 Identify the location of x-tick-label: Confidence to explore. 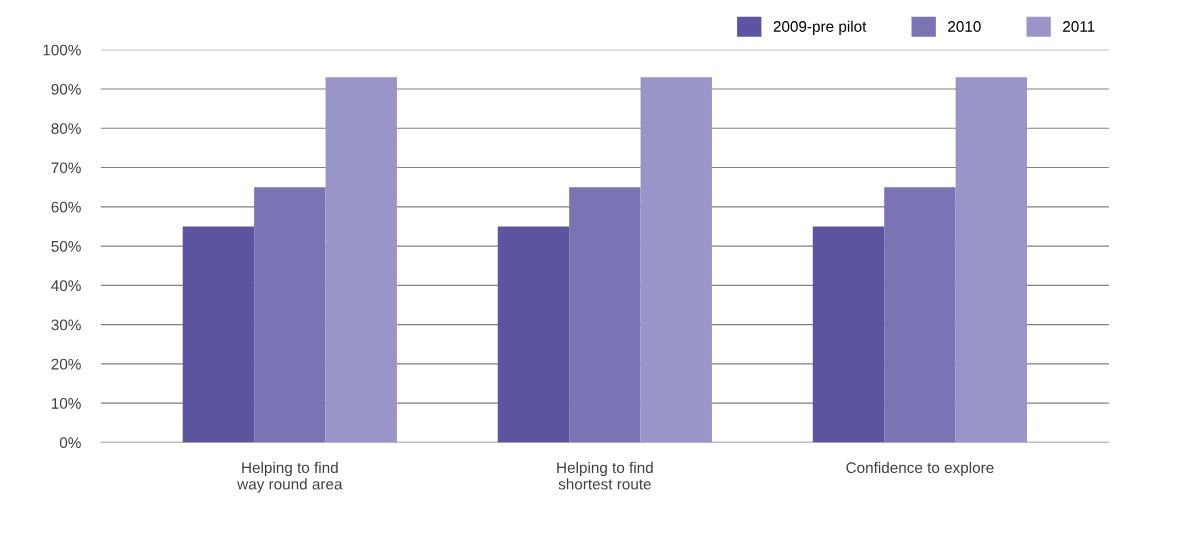
(920, 469).